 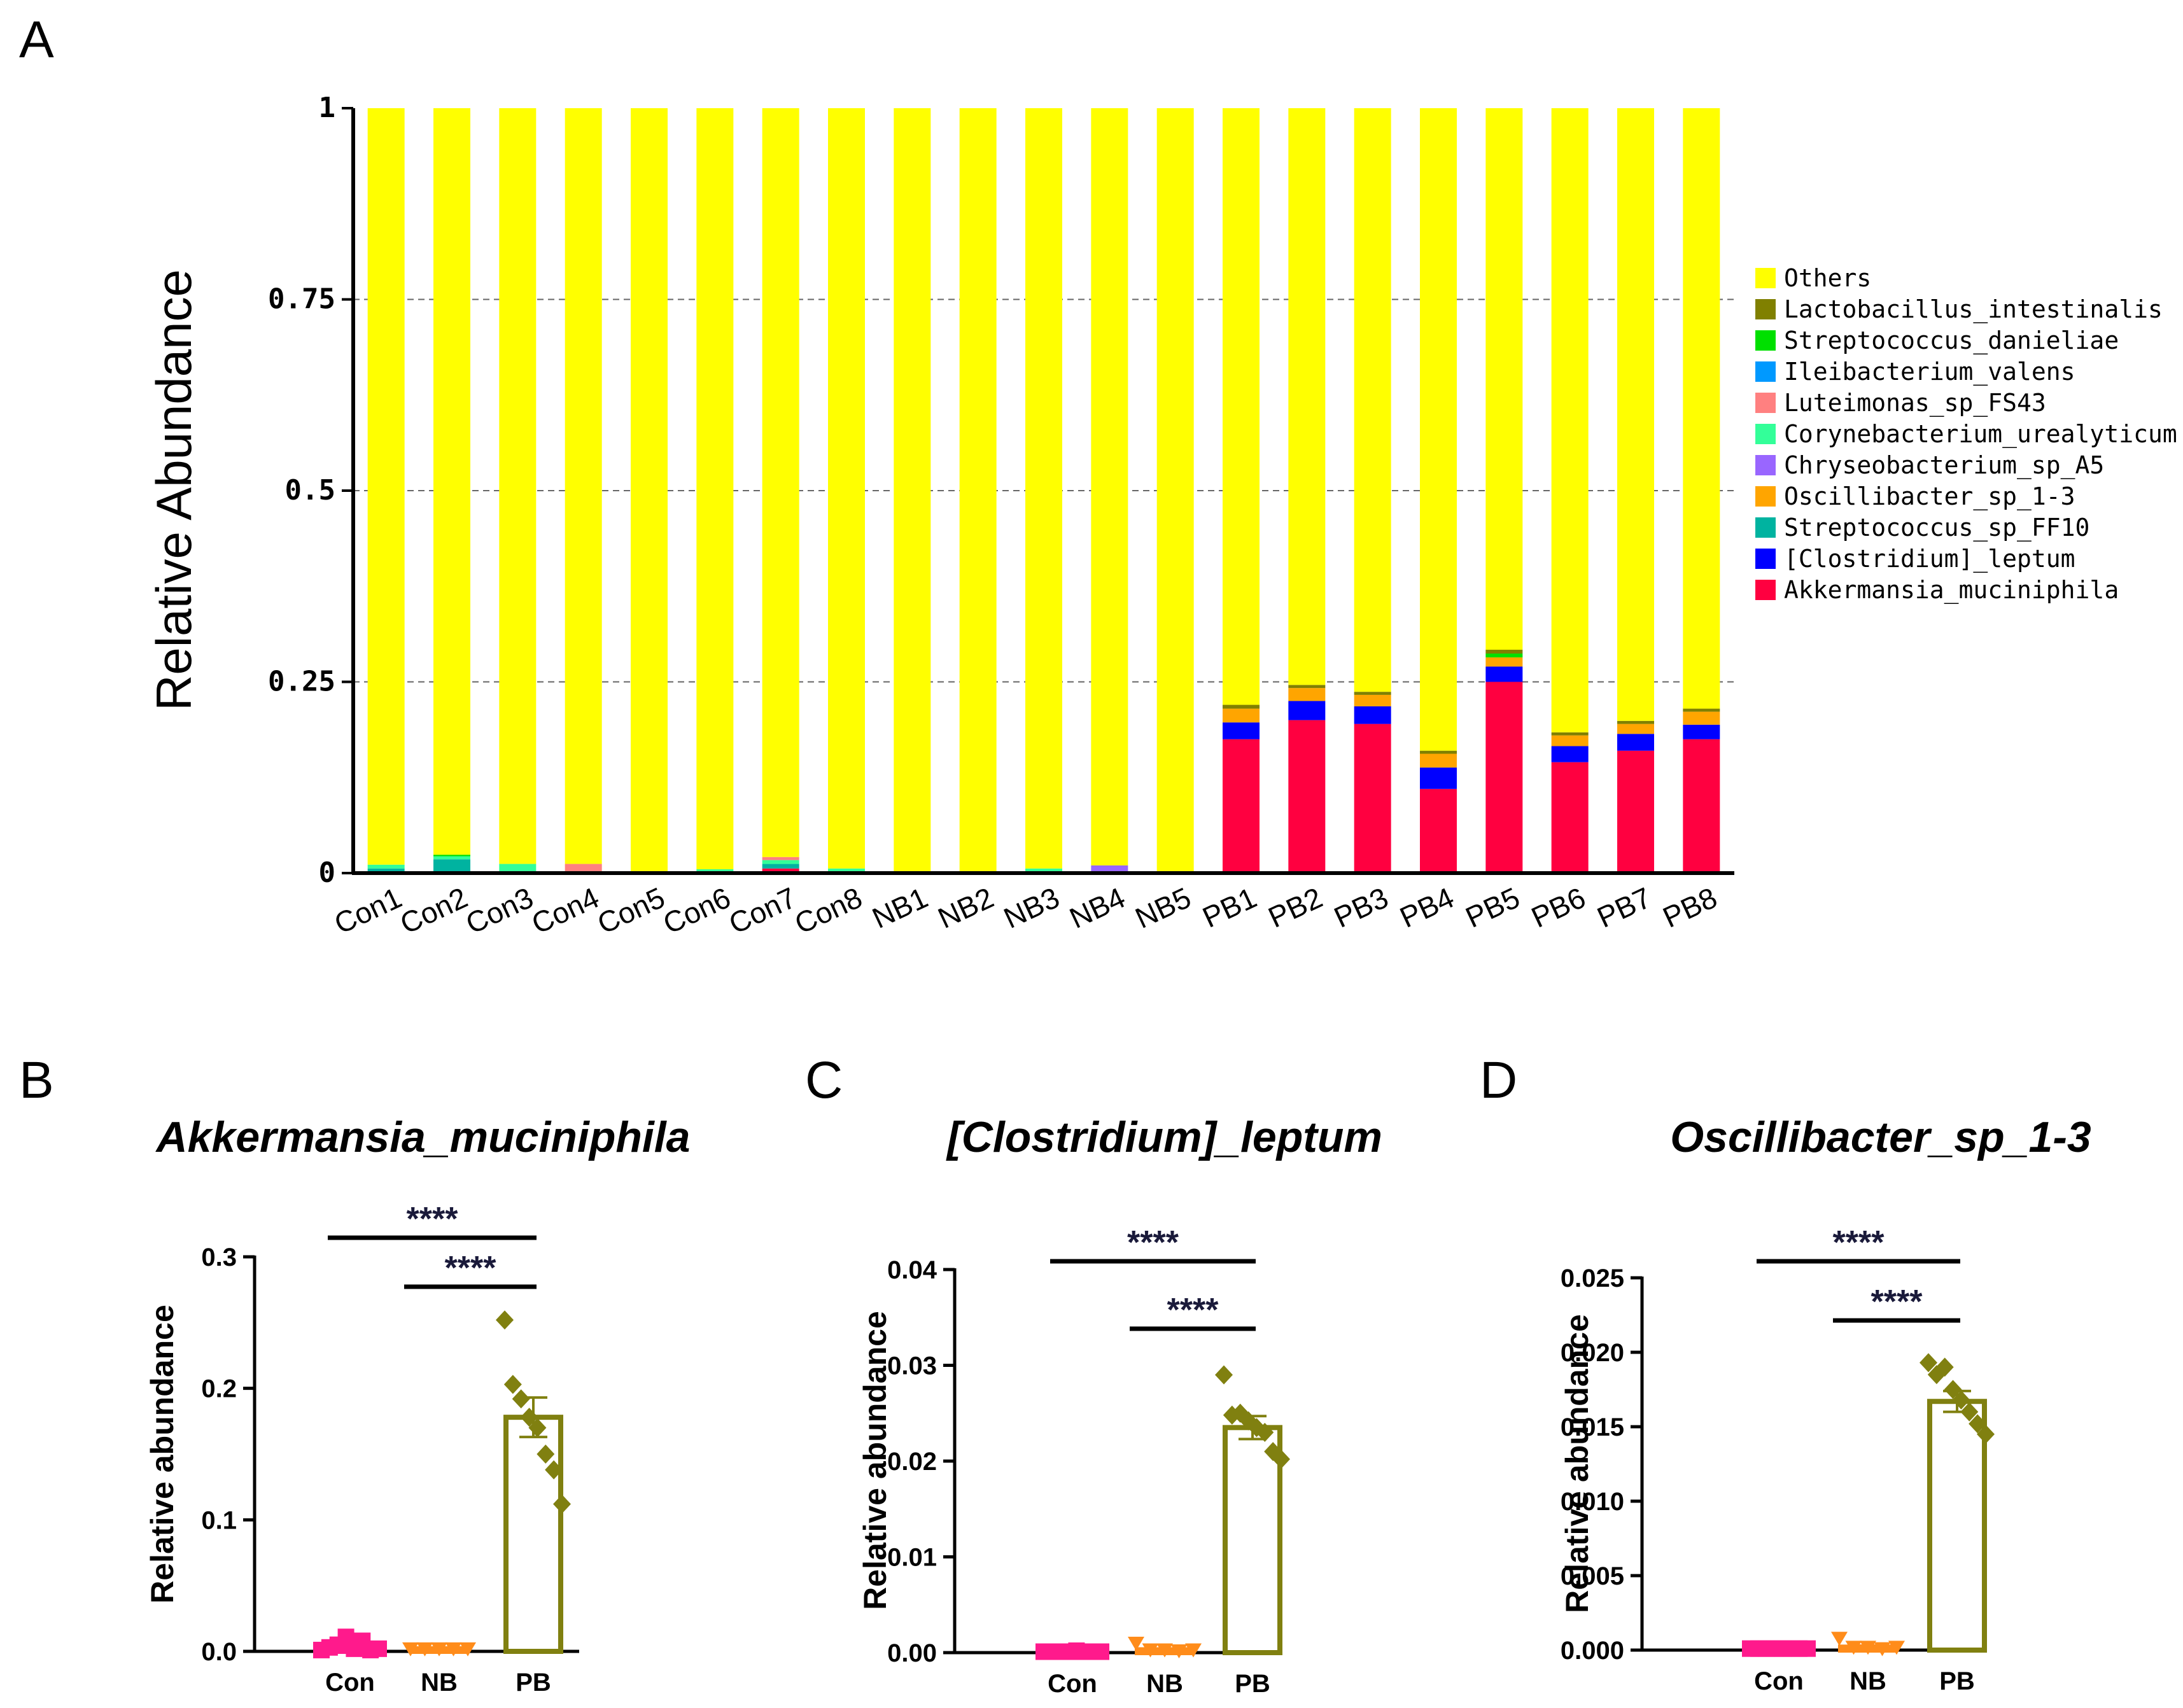 What do you see at coordinates (327, 873) in the screenshot?
I see `y-tick-label: 0` at bounding box center [327, 873].